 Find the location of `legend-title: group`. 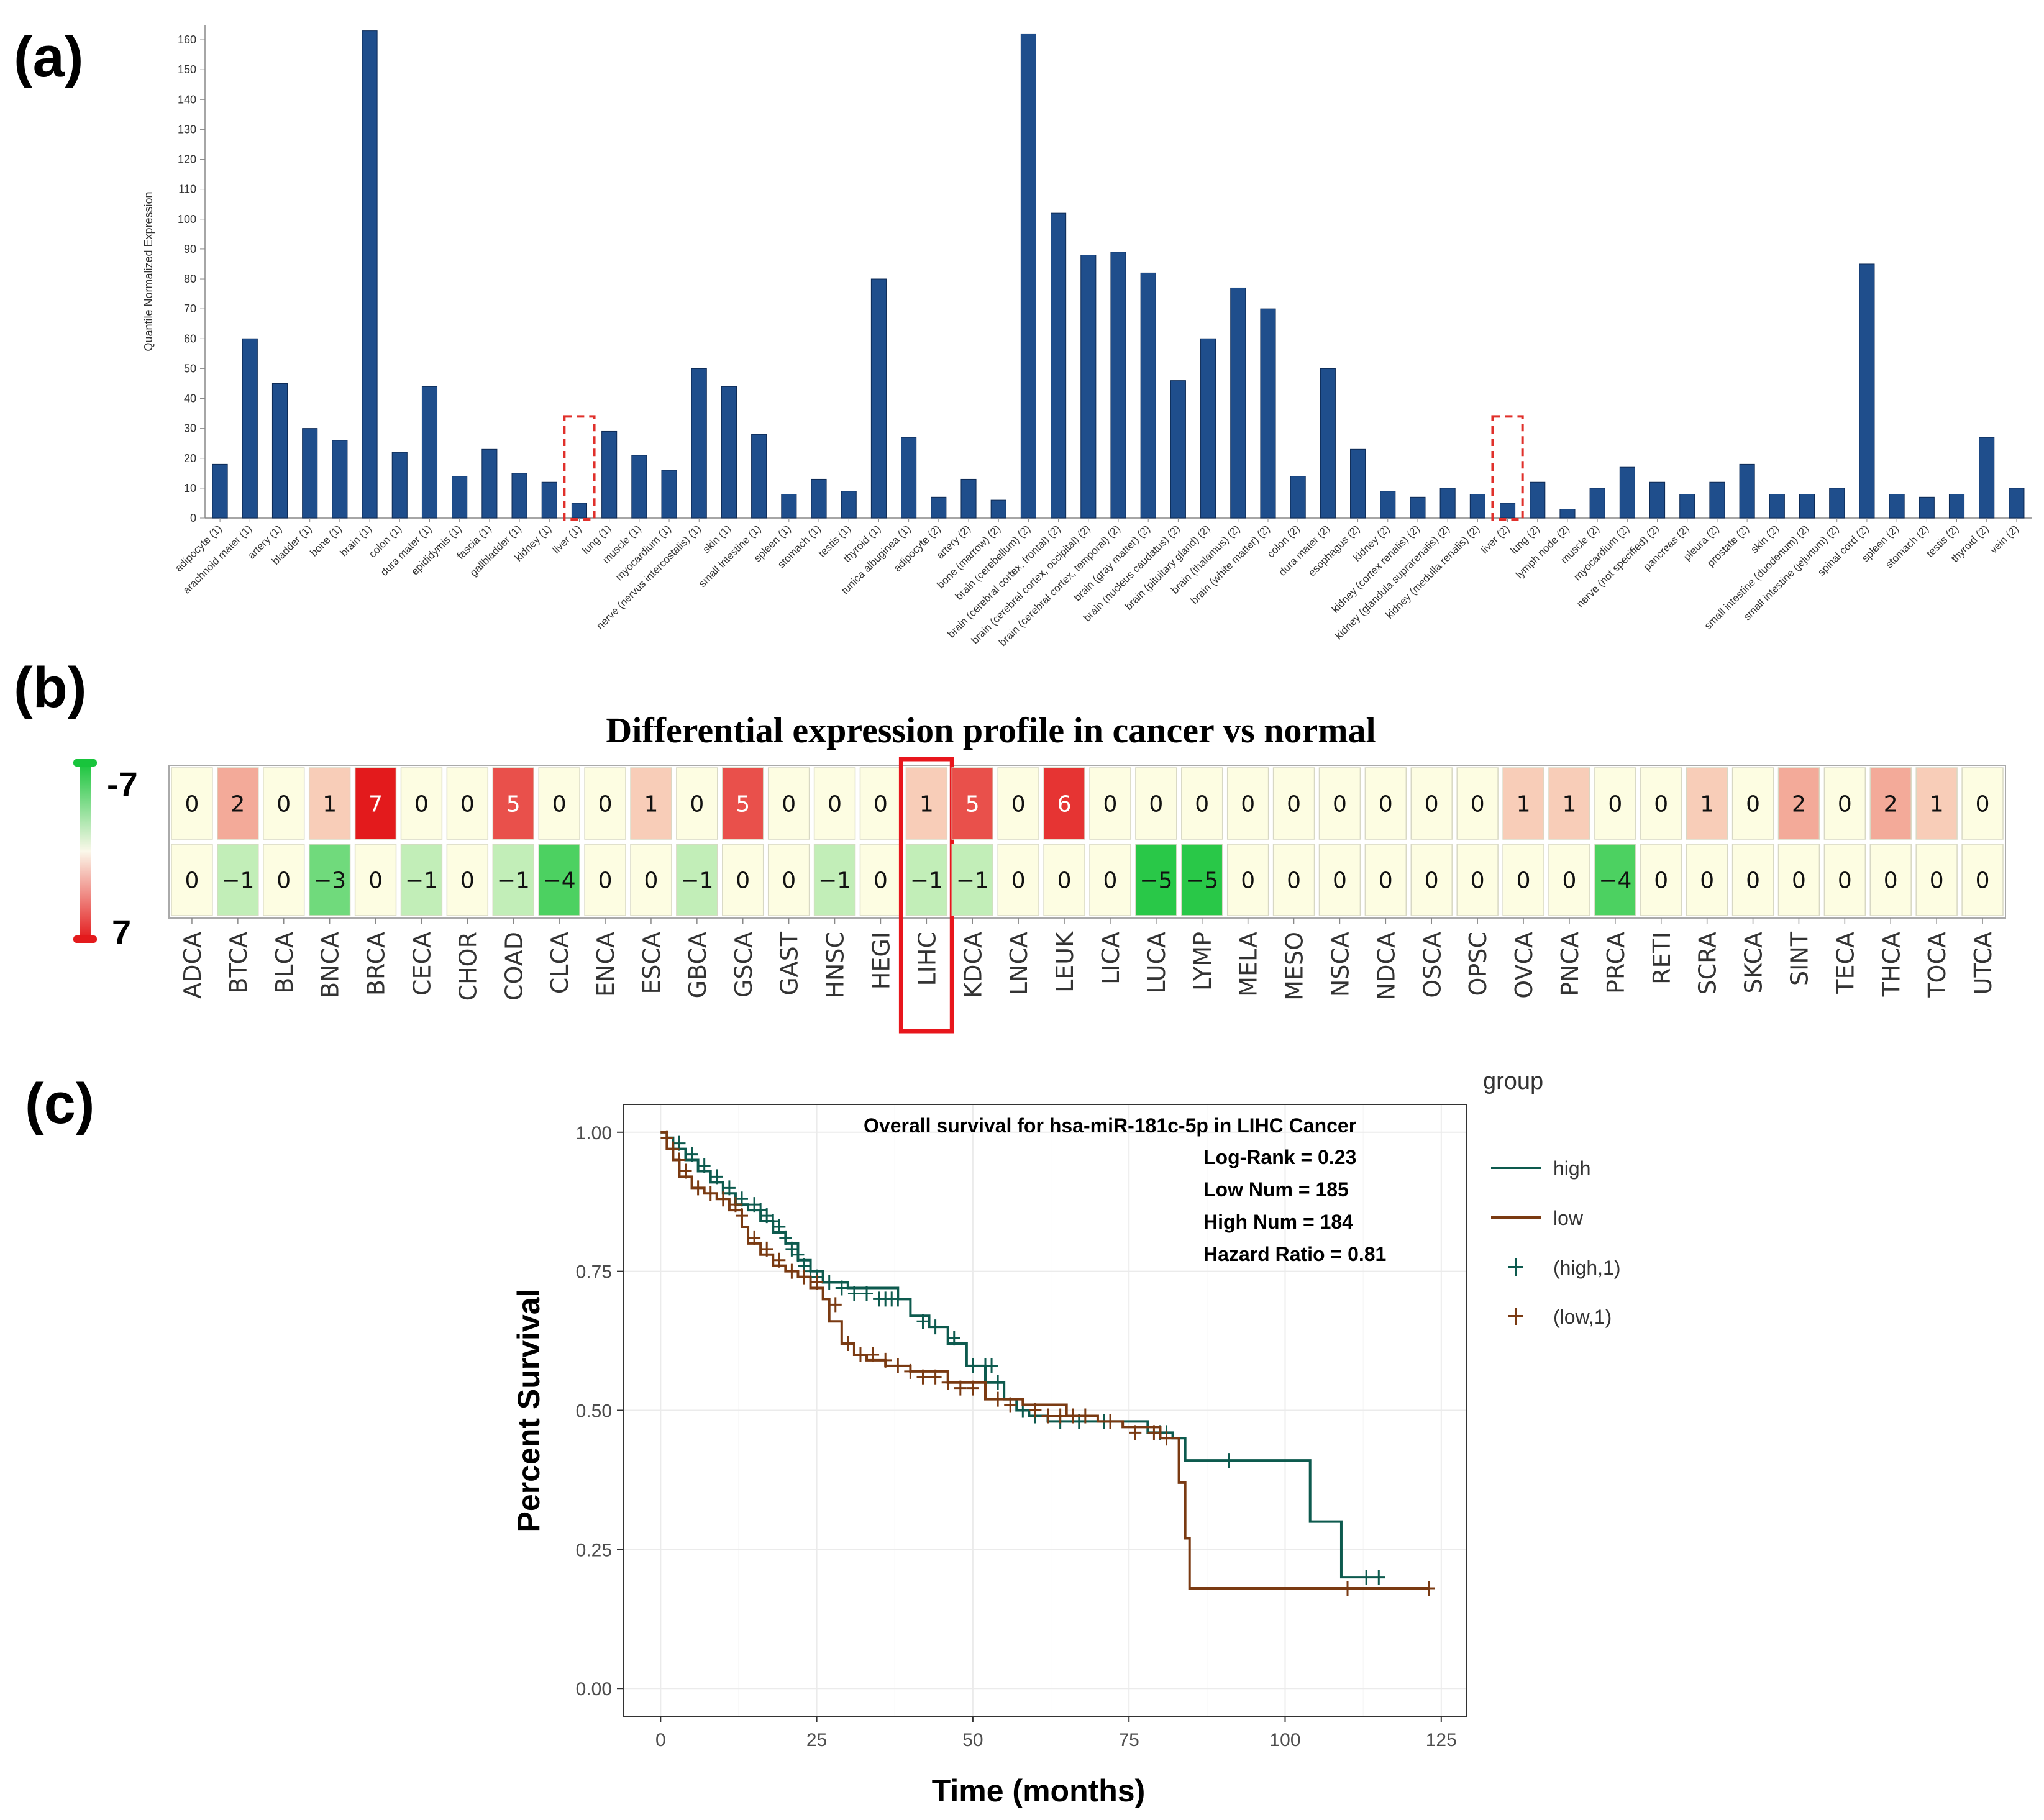

legend-title: group is located at coordinates (1513, 1081).